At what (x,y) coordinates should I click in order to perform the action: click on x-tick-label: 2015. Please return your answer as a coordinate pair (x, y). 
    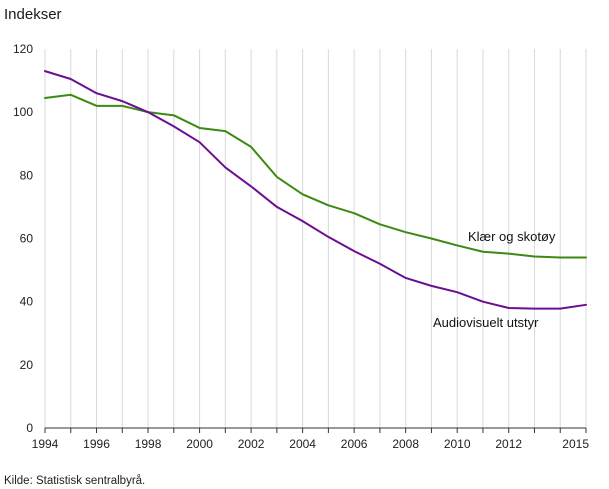
    Looking at the image, I should click on (575, 444).